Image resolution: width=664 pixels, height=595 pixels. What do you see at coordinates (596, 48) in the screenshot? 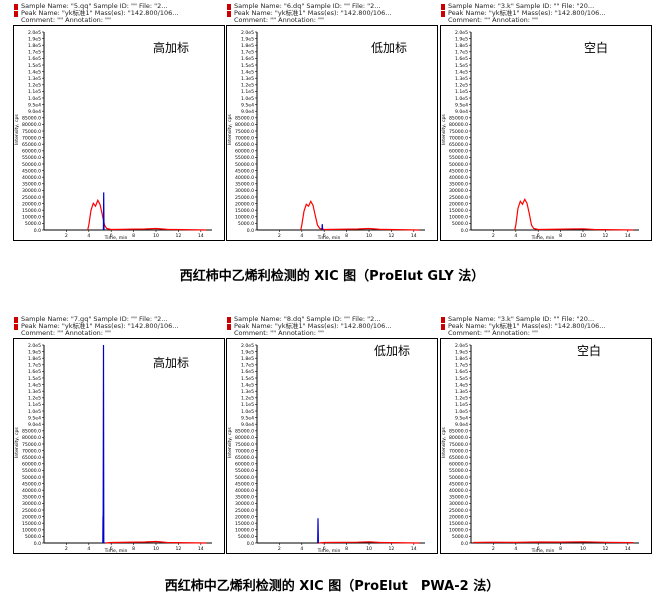
I see `panel-label: 空白` at bounding box center [596, 48].